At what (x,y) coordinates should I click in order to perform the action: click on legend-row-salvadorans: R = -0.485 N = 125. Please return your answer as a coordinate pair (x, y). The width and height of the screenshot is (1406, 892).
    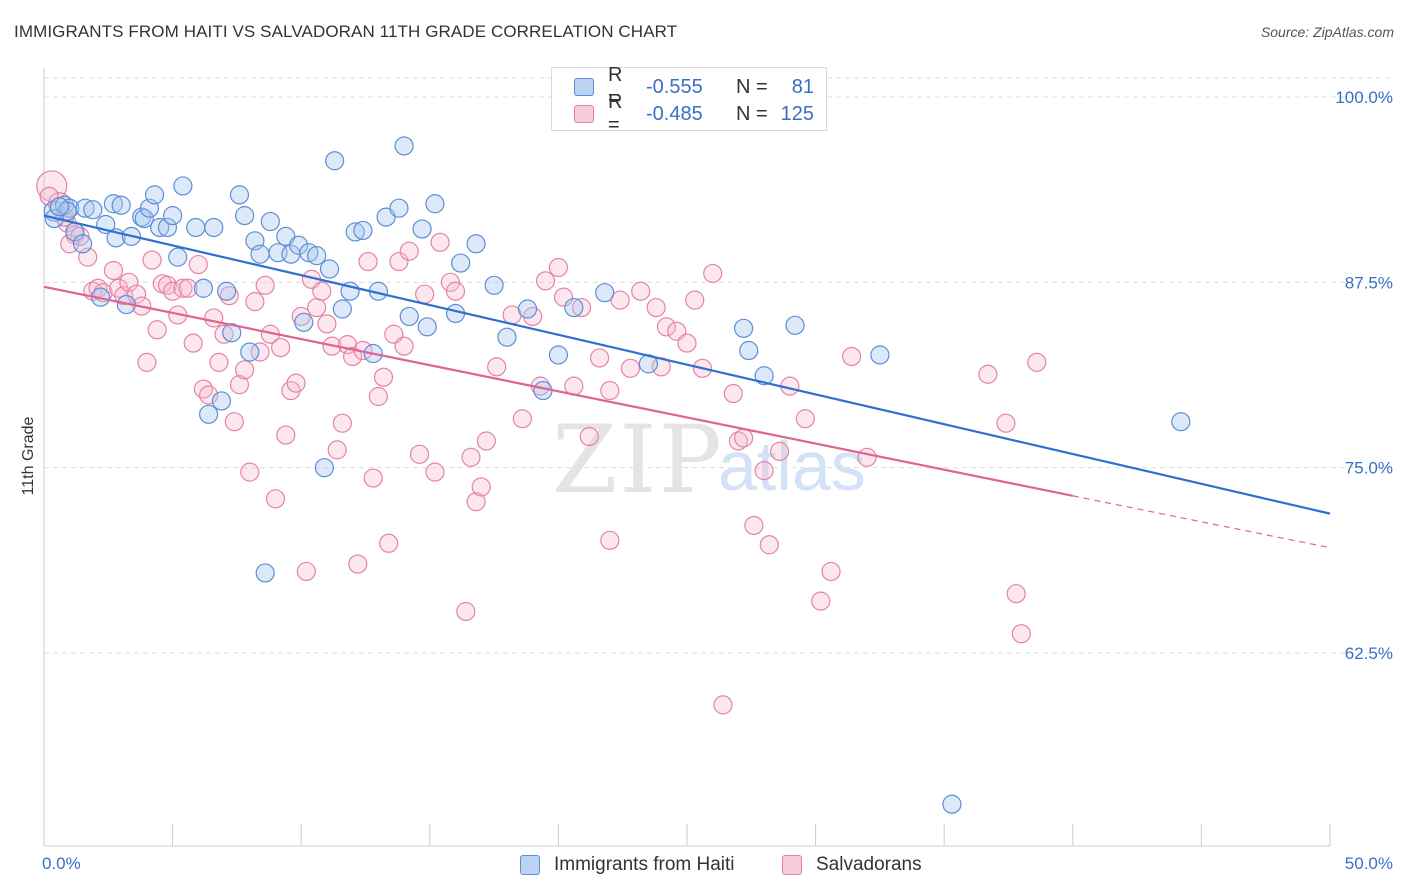
    Looking at the image, I should click on (694, 113).